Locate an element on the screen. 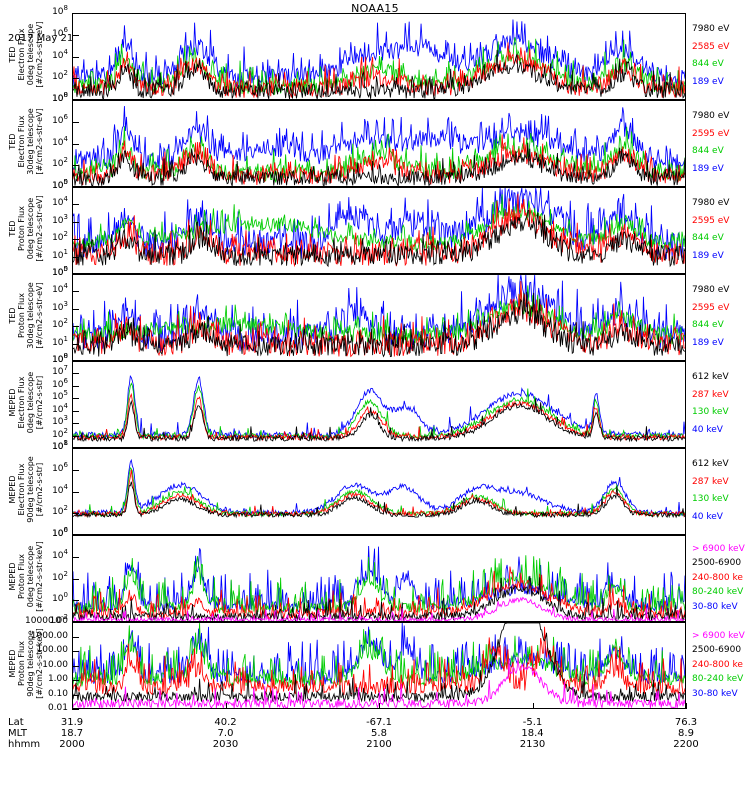  legend-label-red: 2595 eV is located at coordinates (711, 133).